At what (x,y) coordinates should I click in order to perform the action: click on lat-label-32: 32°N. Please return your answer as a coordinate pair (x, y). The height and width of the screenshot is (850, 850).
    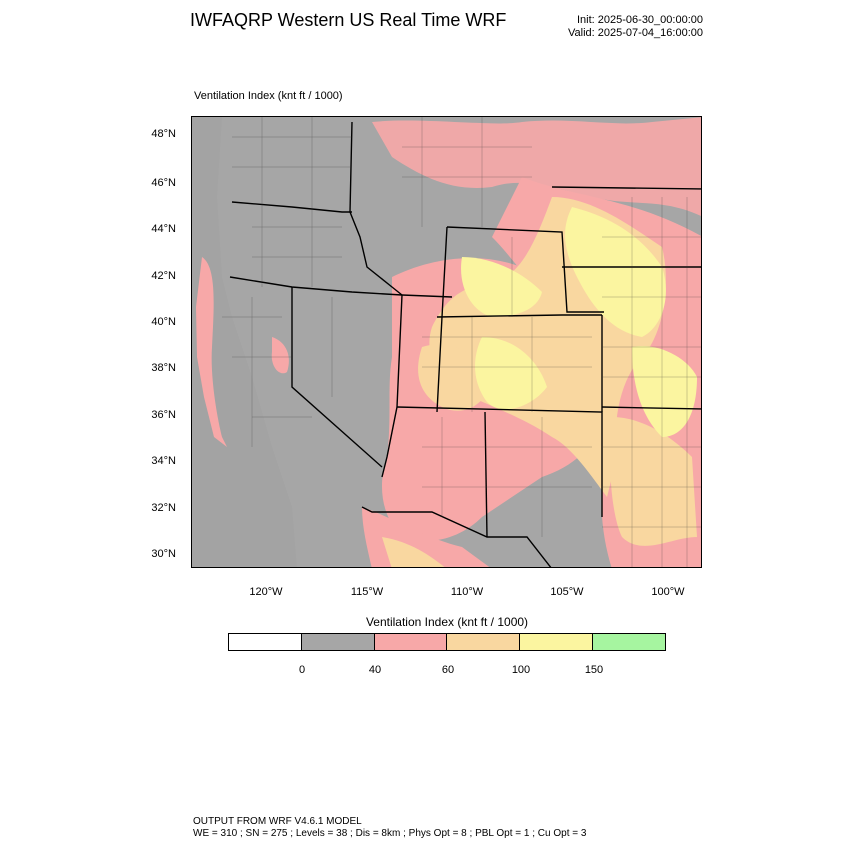
    Looking at the image, I should click on (163, 508).